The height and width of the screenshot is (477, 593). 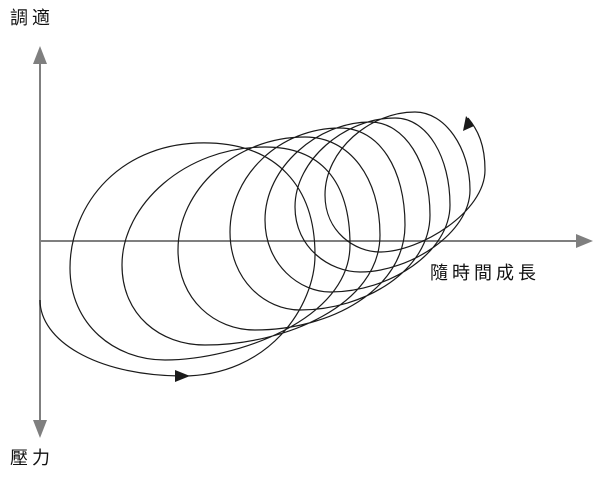 I want to click on vertical-axis-bottom-arrow, so click(x=40, y=429).